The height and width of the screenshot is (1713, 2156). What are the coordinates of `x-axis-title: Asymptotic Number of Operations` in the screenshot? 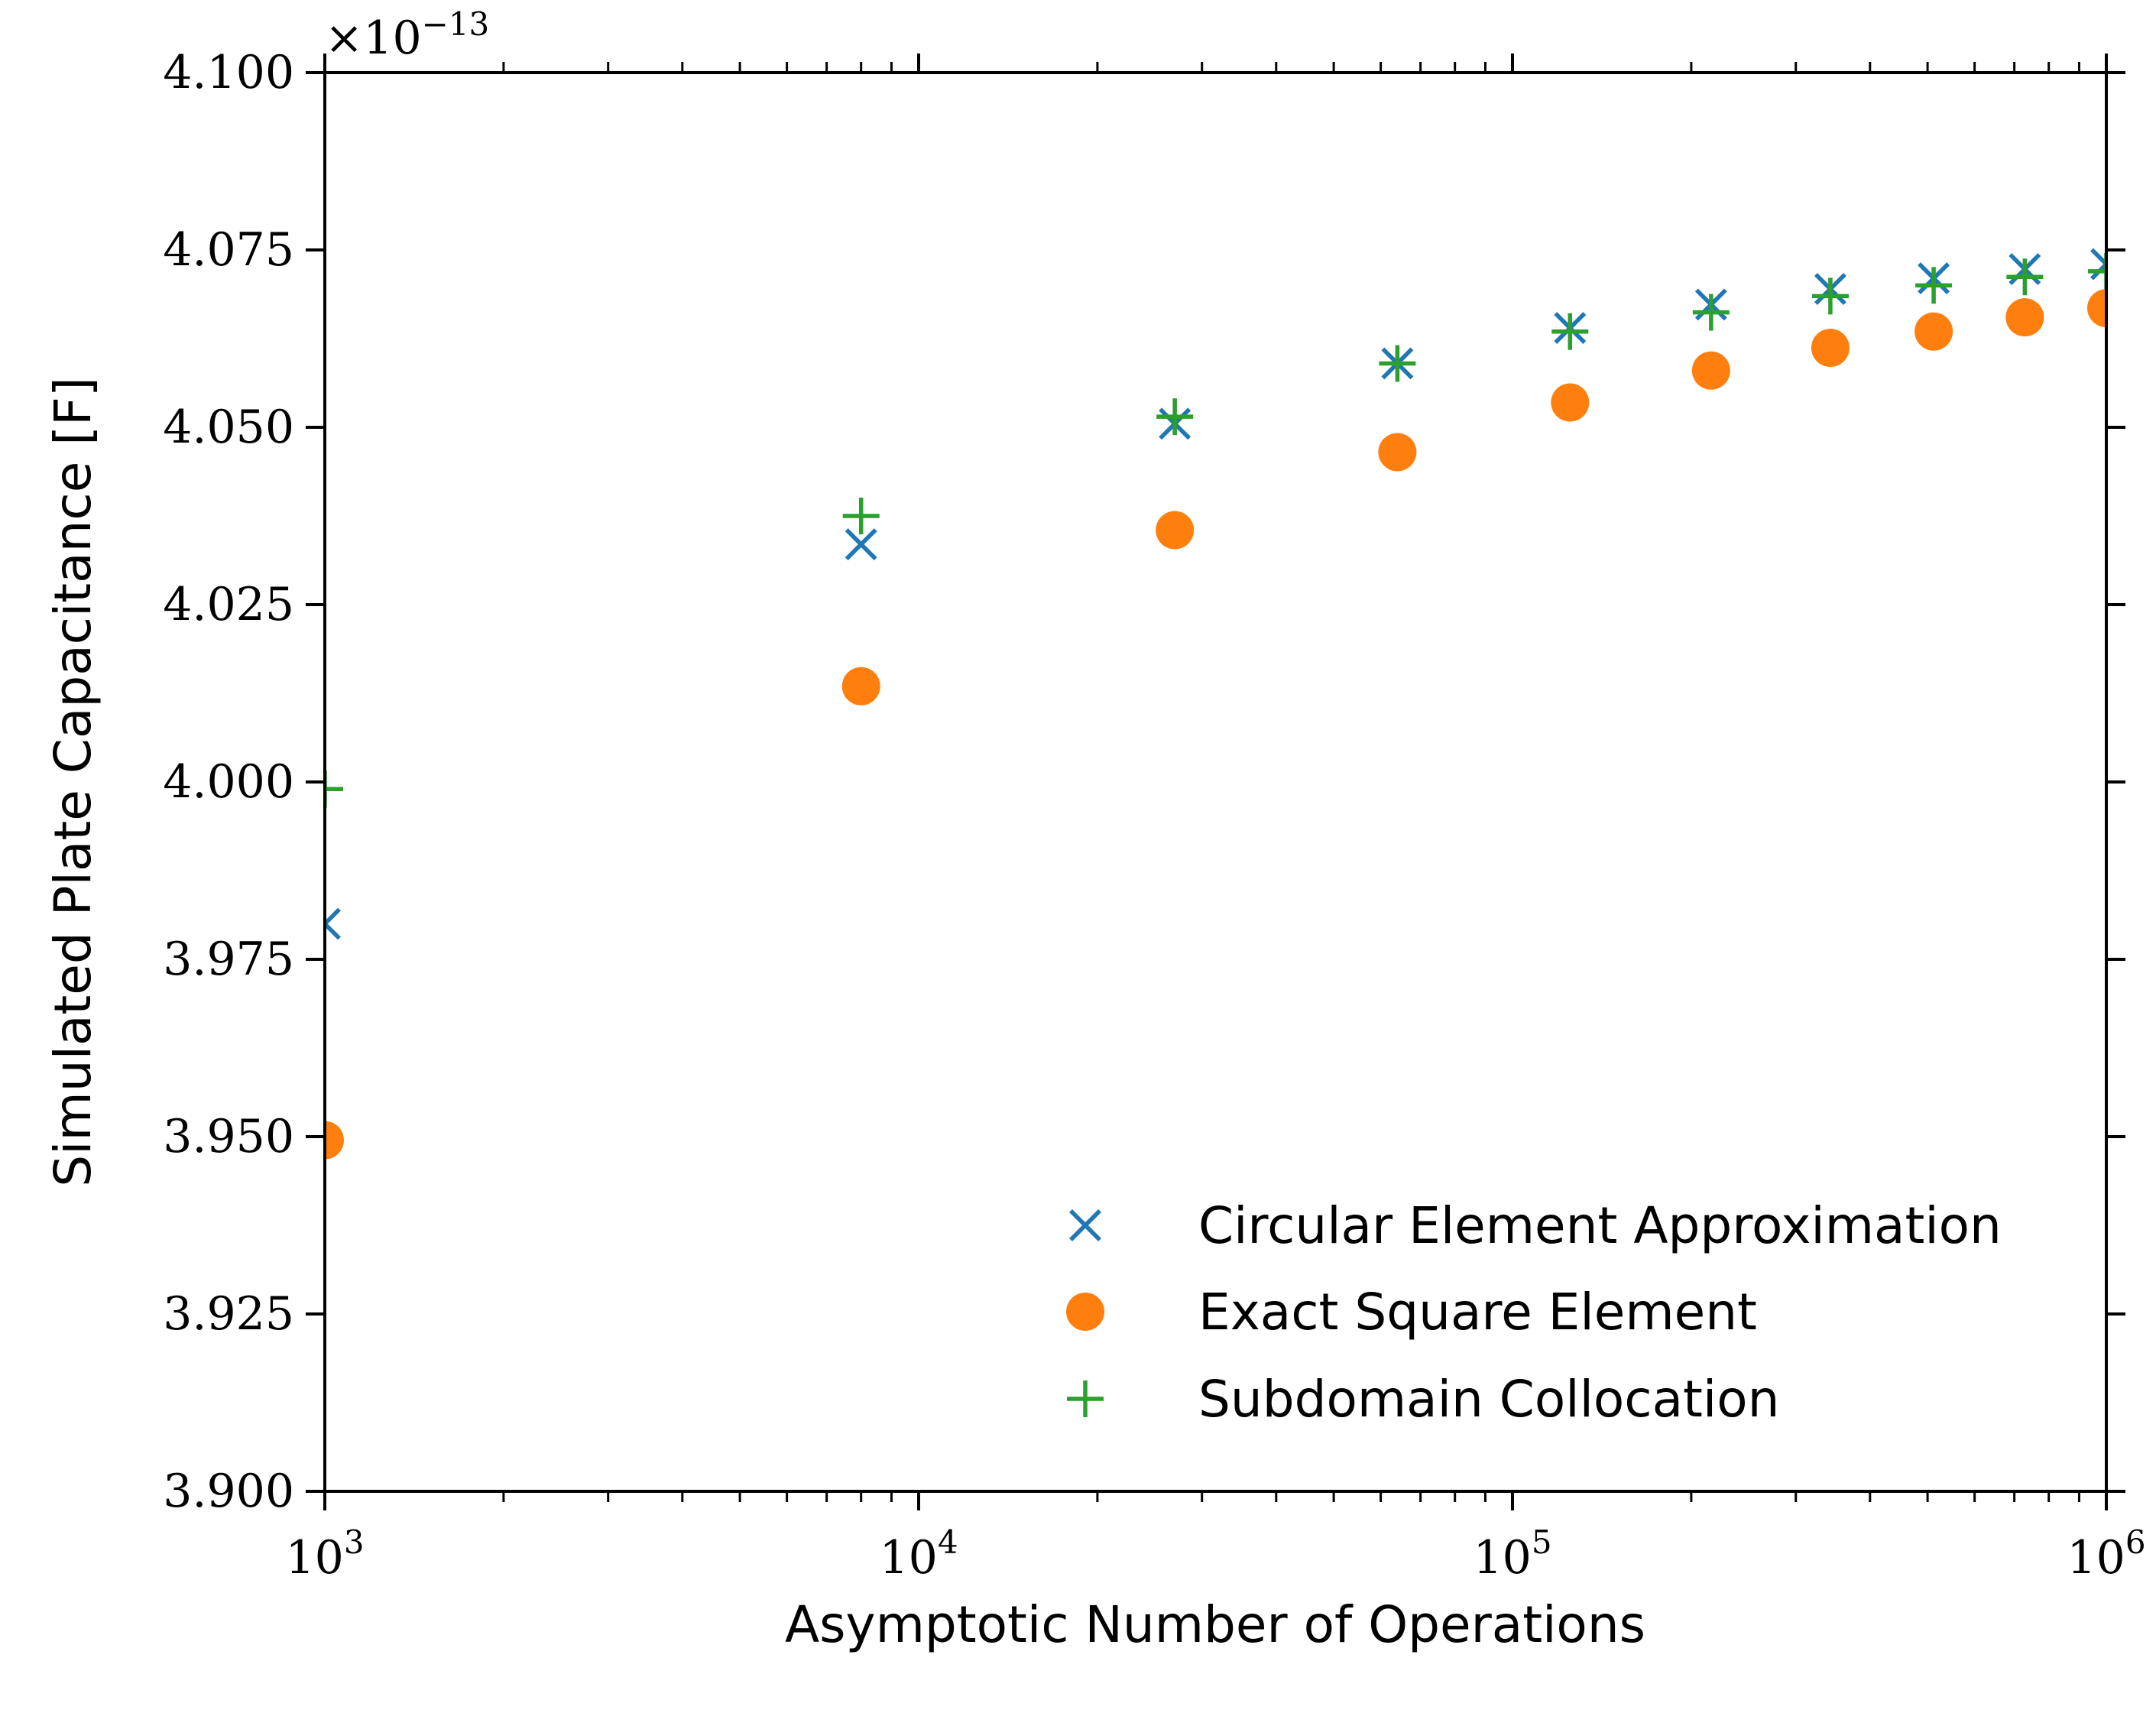 It's located at (1215, 1624).